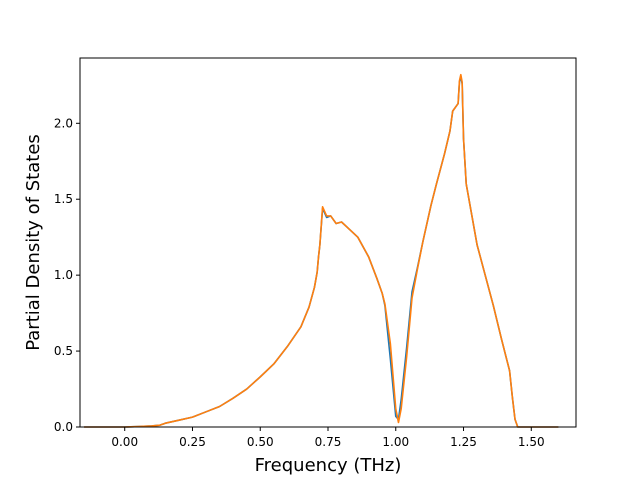  Describe the element at coordinates (531, 442) in the screenshot. I see `x-tick-label: 1.50` at that location.